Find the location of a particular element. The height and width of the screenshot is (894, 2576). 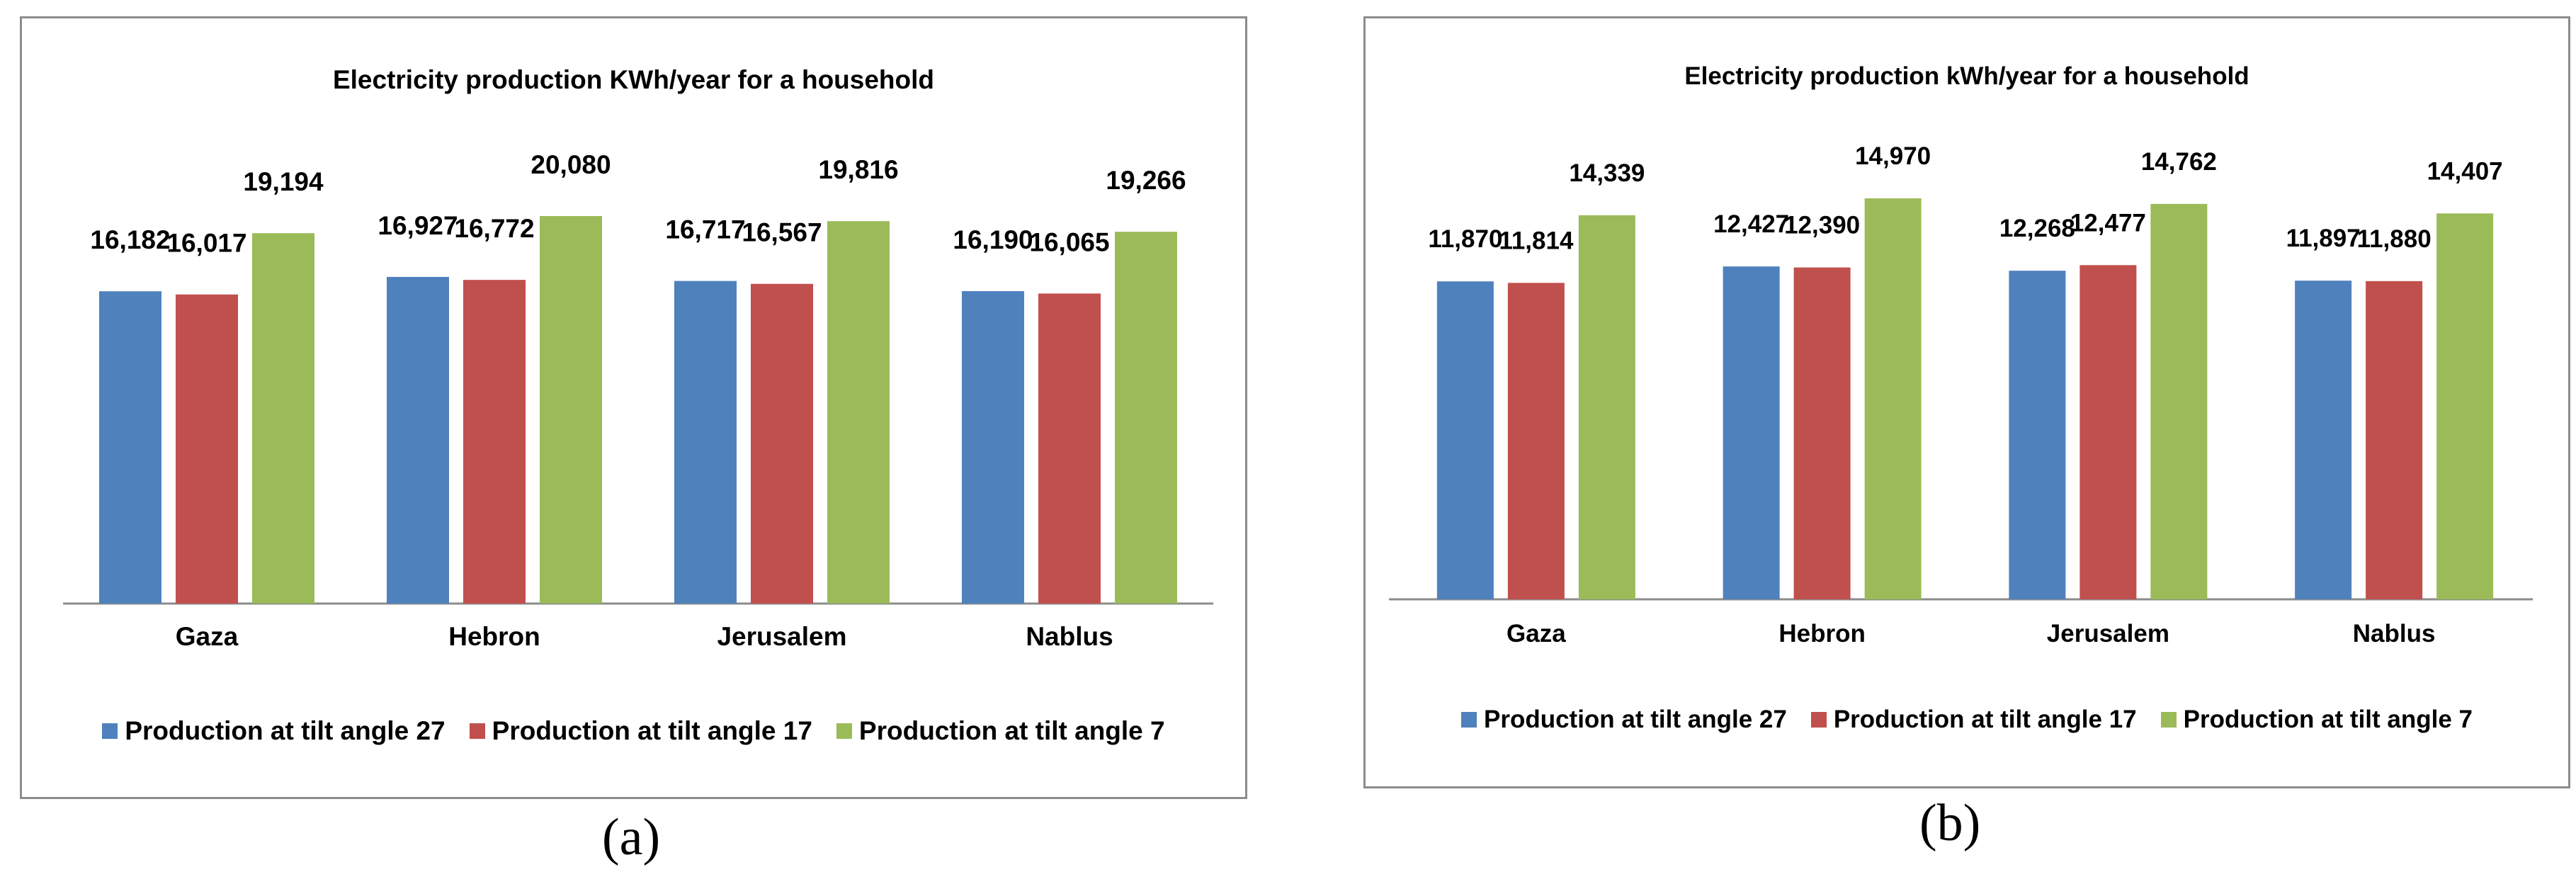

data-label: 11,897 is located at coordinates (2323, 238).